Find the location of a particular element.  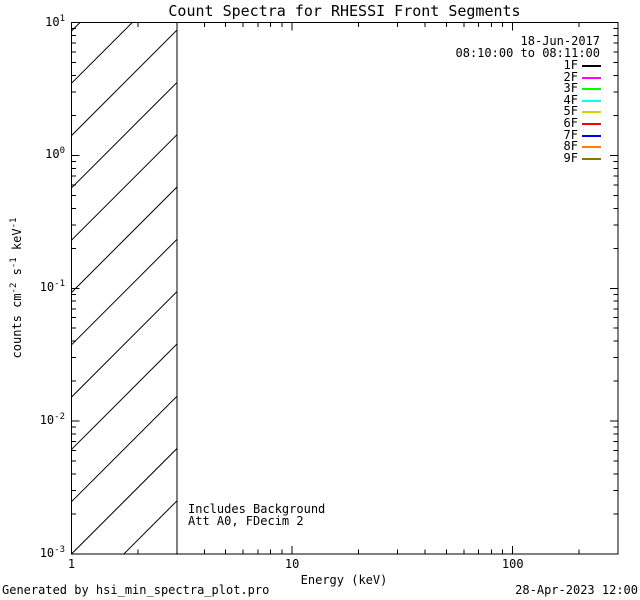

legend-label-4f: 4F is located at coordinates (570, 99).